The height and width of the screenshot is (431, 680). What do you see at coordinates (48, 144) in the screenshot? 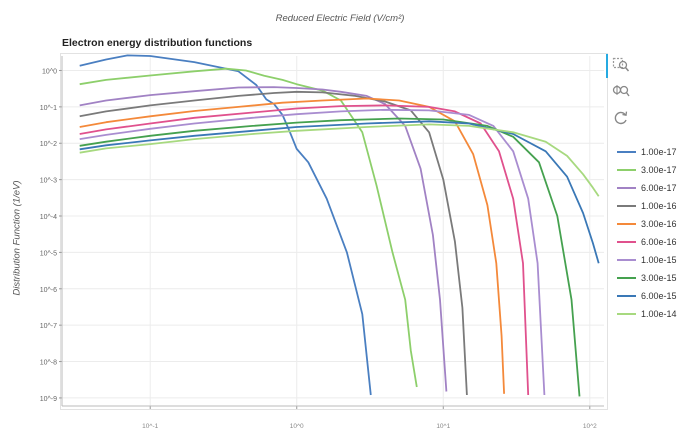
I see `y-tick-label: 10^-2` at bounding box center [48, 144].